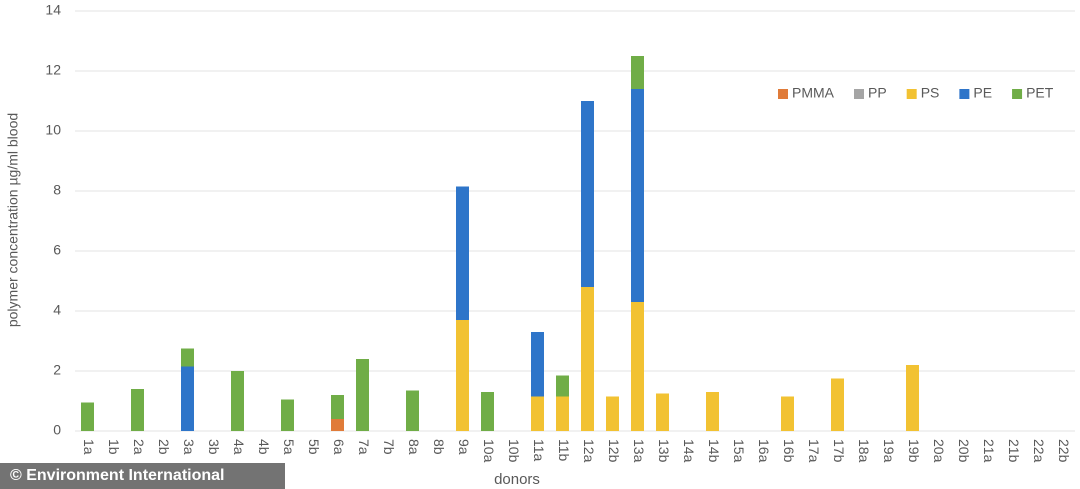 The height and width of the screenshot is (489, 1080). Describe the element at coordinates (639, 451) in the screenshot. I see `x-tick-label: 13a` at that location.